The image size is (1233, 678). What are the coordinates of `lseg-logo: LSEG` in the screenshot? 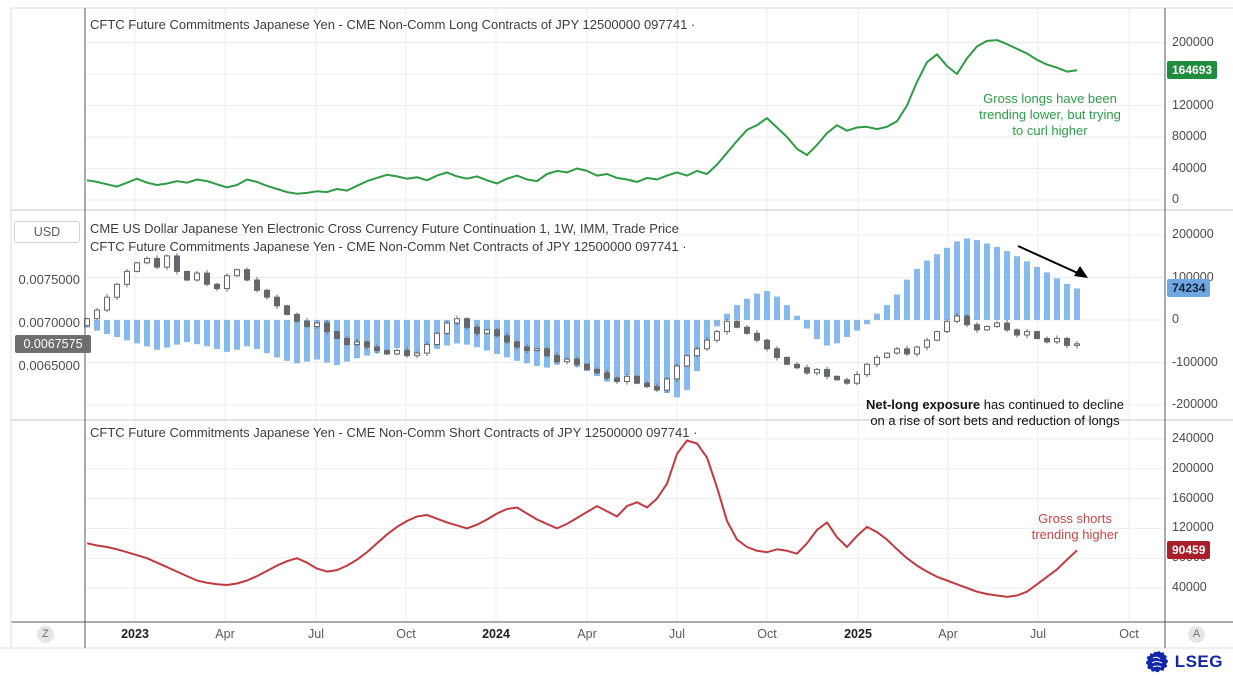 It's located at (1183, 662).